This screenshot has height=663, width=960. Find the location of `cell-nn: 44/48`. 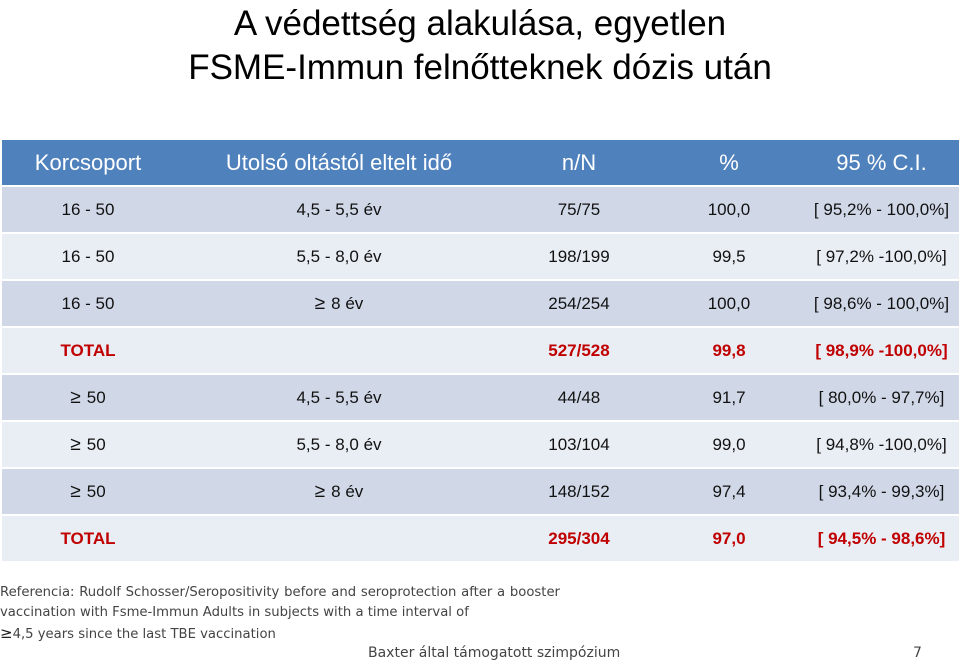

cell-nn: 44/48 is located at coordinates (579, 397).